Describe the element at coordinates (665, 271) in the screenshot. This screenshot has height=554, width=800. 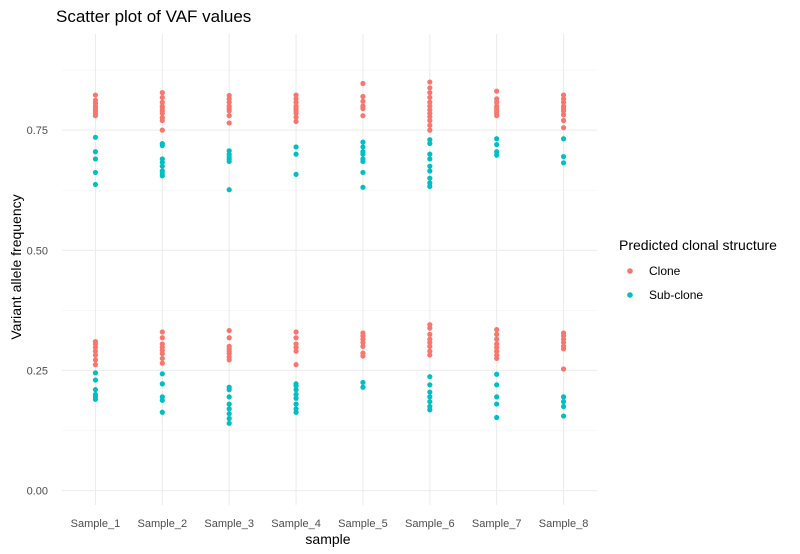
I see `legend-label: Clone` at that location.